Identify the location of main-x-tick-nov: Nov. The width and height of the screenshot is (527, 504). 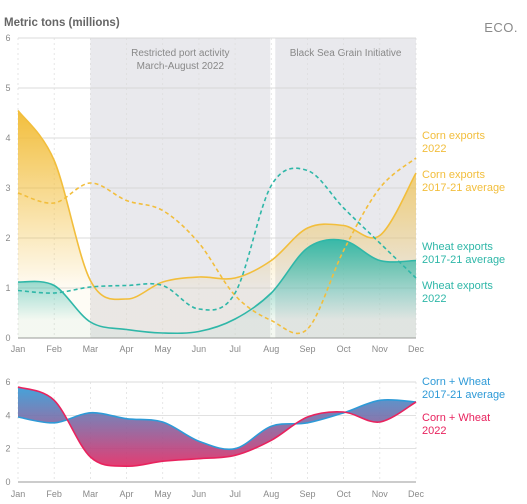
(380, 349).